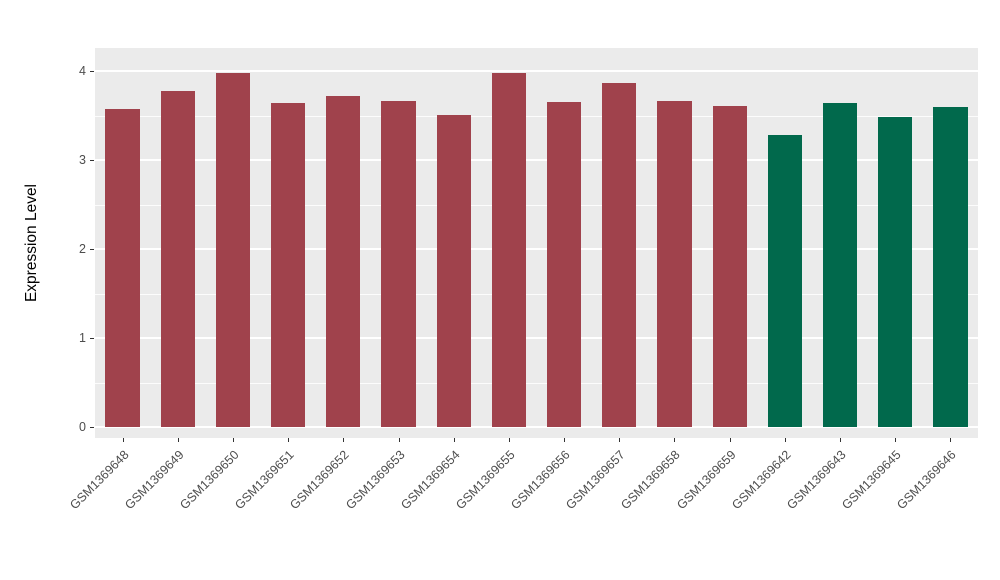  I want to click on y-tick-label: 4, so click(82, 71).